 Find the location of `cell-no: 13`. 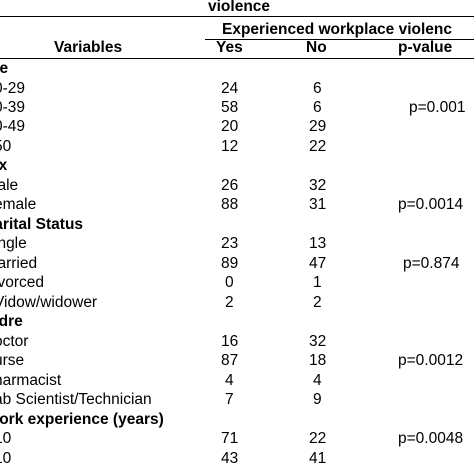

cell-no: 13 is located at coordinates (318, 243).